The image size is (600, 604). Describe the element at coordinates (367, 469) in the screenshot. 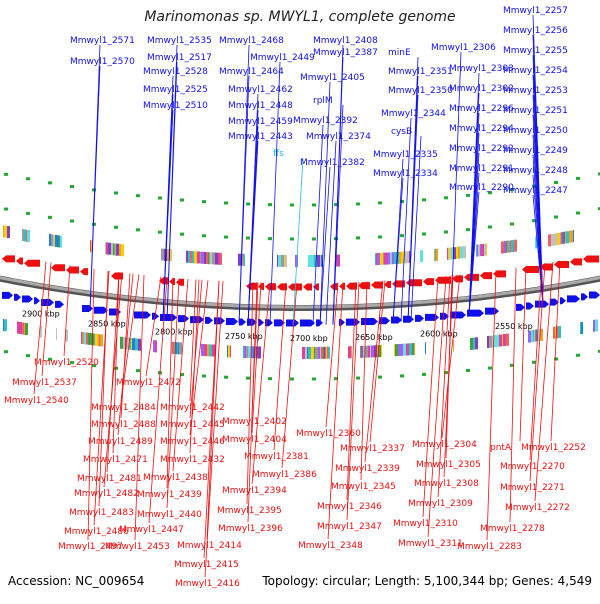

I see `reverse-gene-label: Mmwyl1_2339` at that location.